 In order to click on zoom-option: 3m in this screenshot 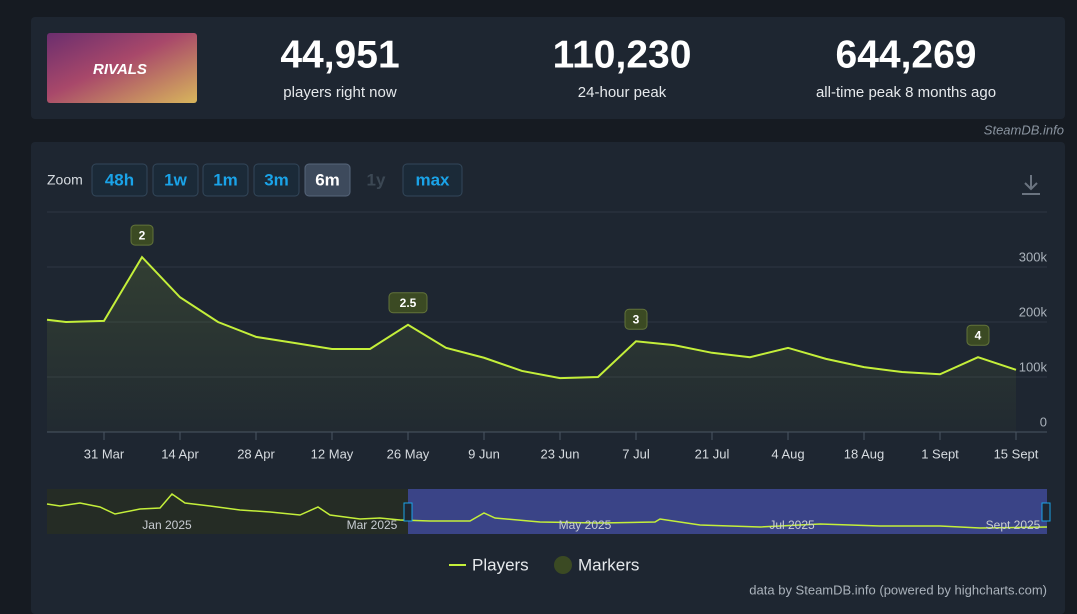, I will do `click(276, 179)`.